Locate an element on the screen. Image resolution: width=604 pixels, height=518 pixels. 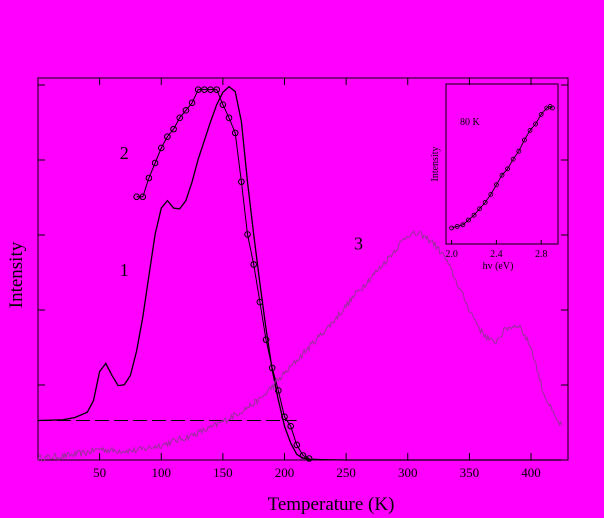
curve-label-3: 3 is located at coordinates (358, 243).